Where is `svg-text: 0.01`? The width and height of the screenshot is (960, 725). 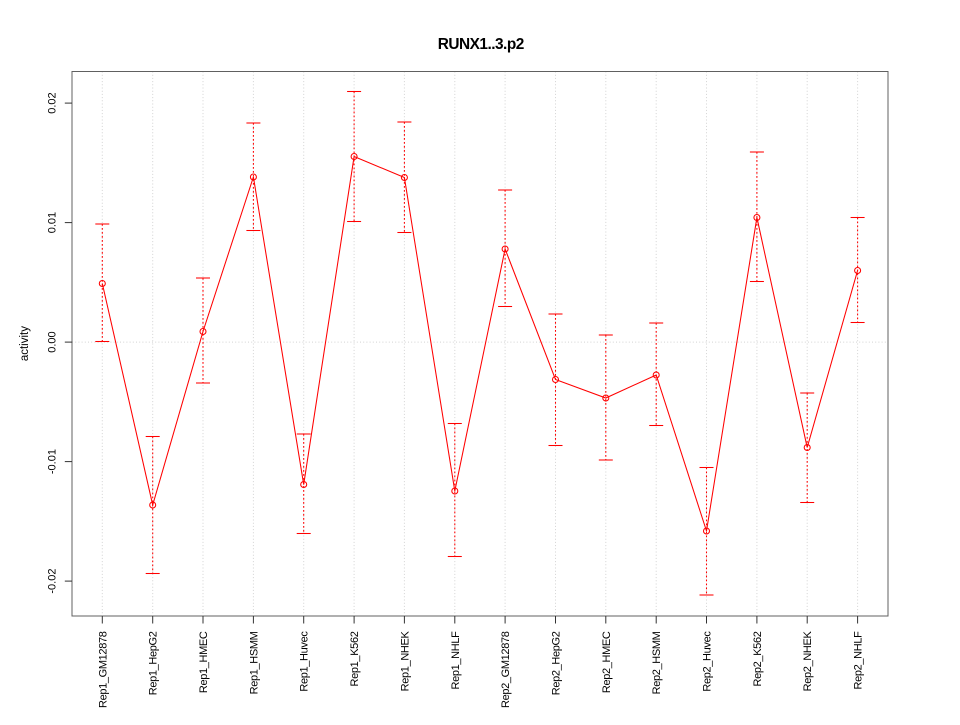 svg-text: 0.01 is located at coordinates (52, 222).